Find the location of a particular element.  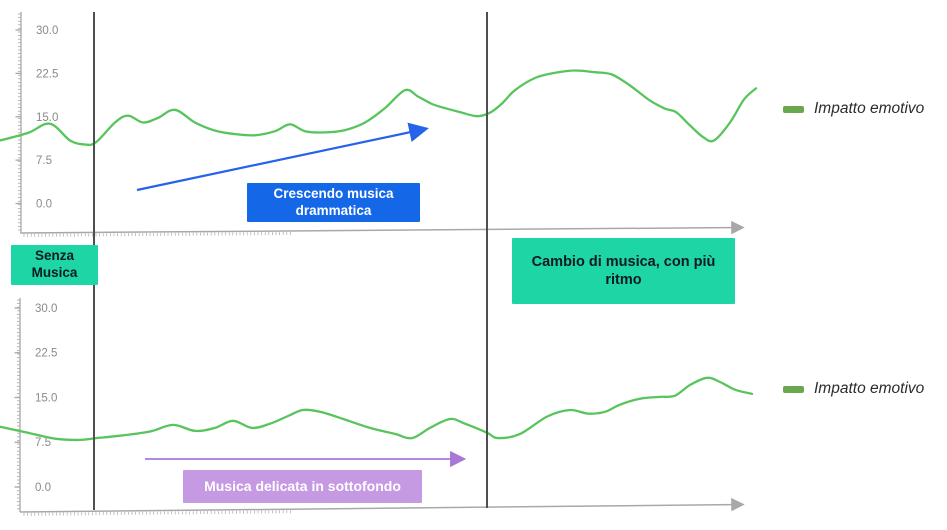

crescendo-trend-arrow is located at coordinates (282, 157).